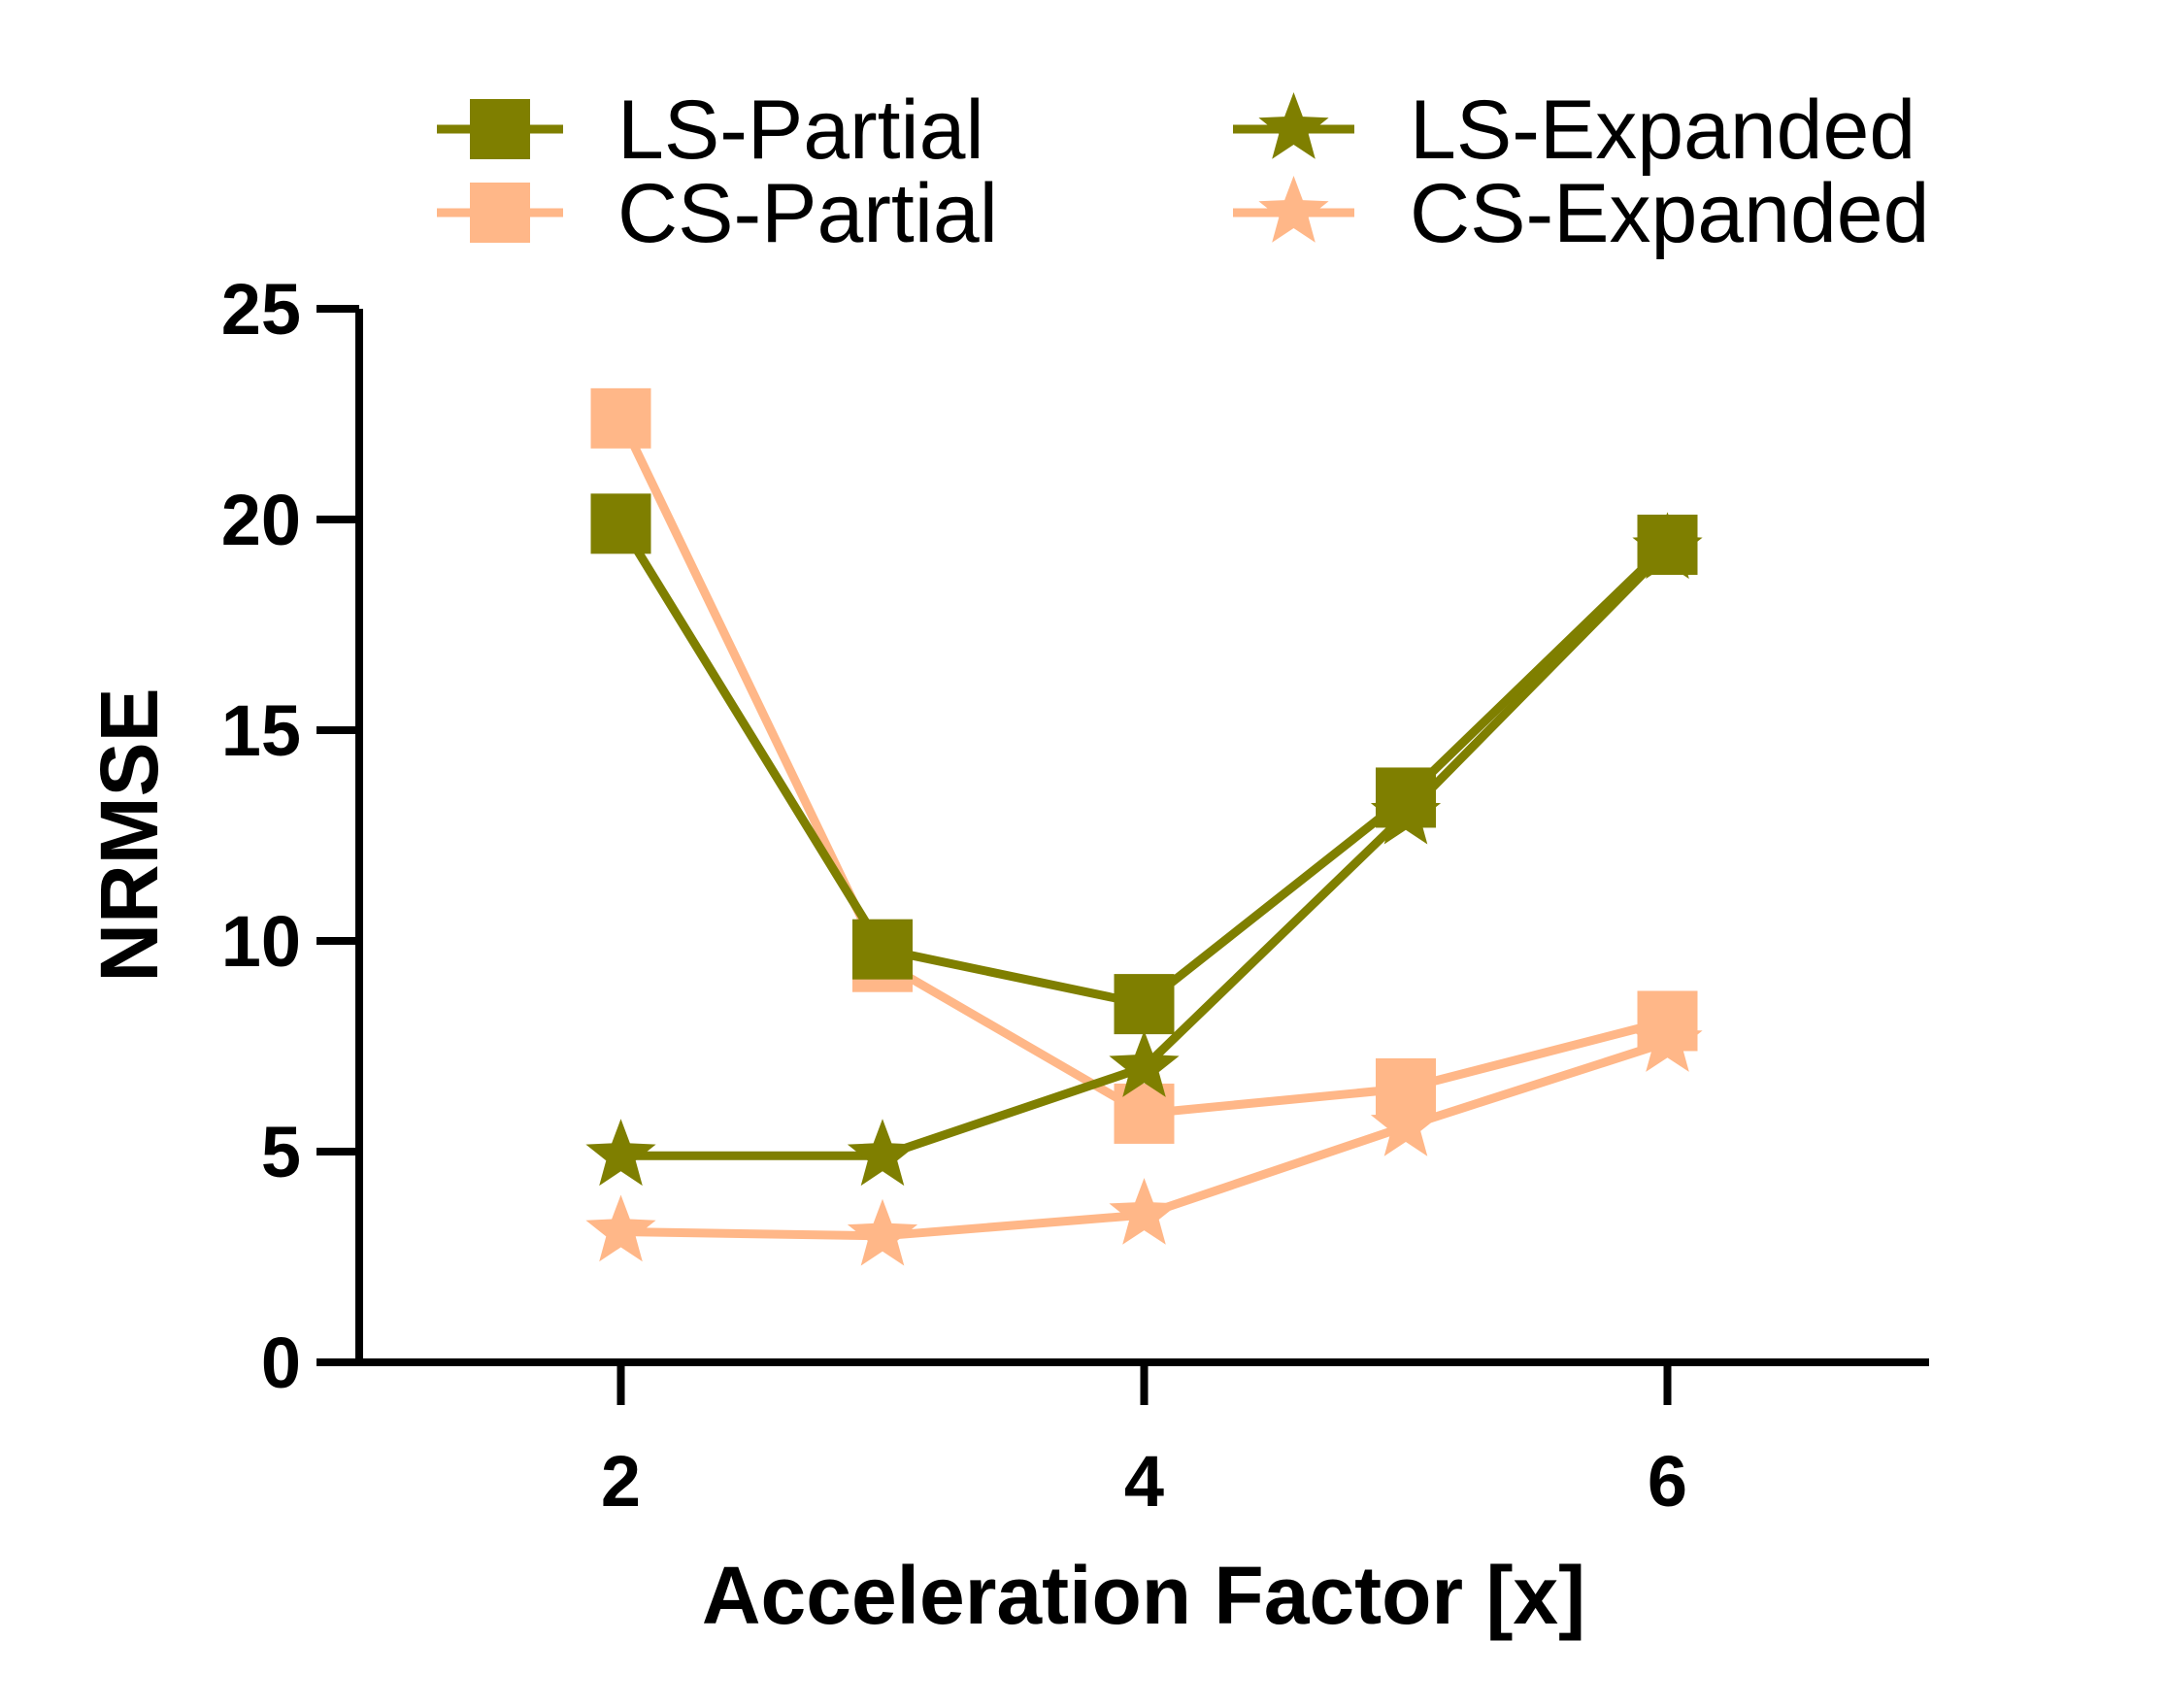 This screenshot has width=2165, height=1708. Describe the element at coordinates (1143, 1595) in the screenshot. I see `x-axis-title: Acceleration Factor [x]` at that location.